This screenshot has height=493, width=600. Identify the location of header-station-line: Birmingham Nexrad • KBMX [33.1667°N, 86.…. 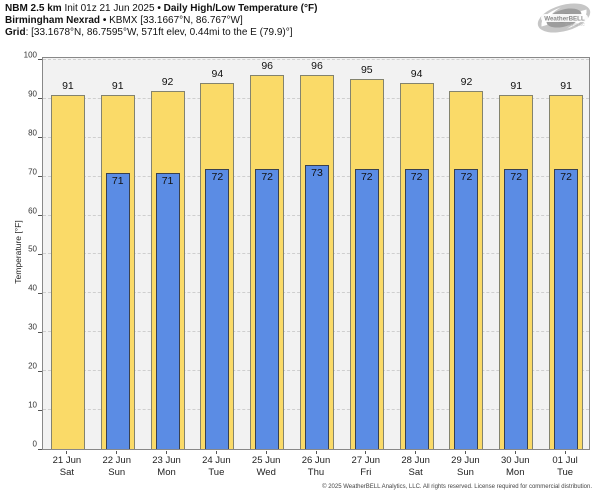
(161, 21).